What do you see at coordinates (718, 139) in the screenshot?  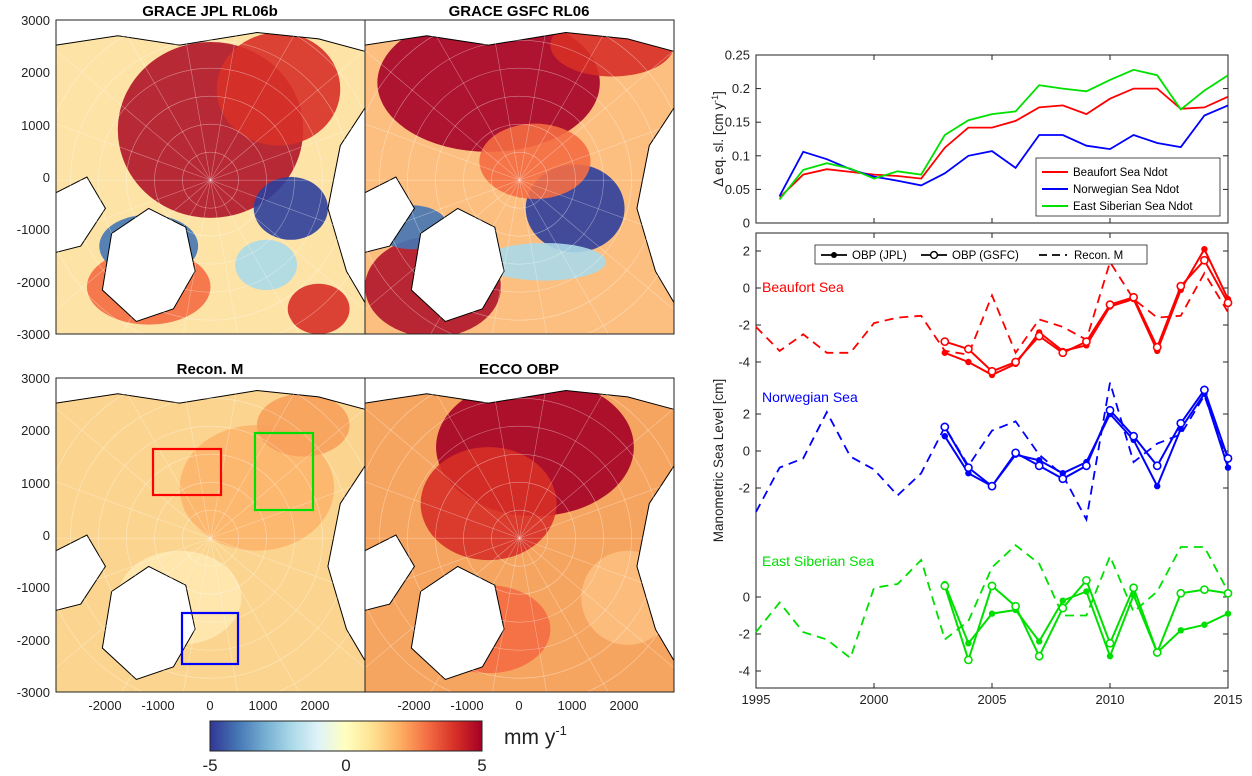 I see `top-y-axis-label: Δ eq. sl. [cm y-1]` at bounding box center [718, 139].